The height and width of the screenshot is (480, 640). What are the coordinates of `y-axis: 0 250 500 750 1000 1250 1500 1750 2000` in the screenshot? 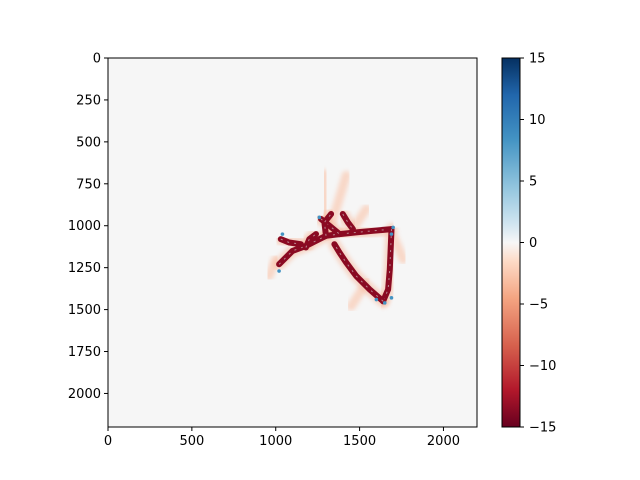 It's located at (88, 227).